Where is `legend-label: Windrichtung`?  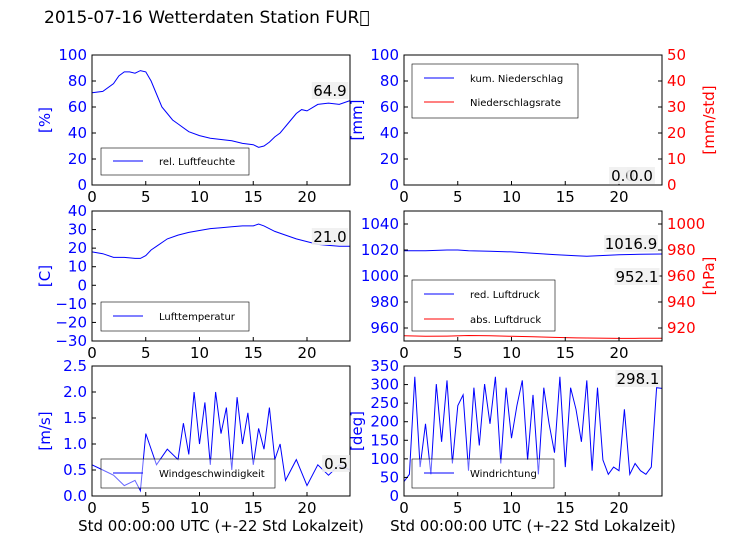 legend-label: Windrichtung is located at coordinates (503, 474).